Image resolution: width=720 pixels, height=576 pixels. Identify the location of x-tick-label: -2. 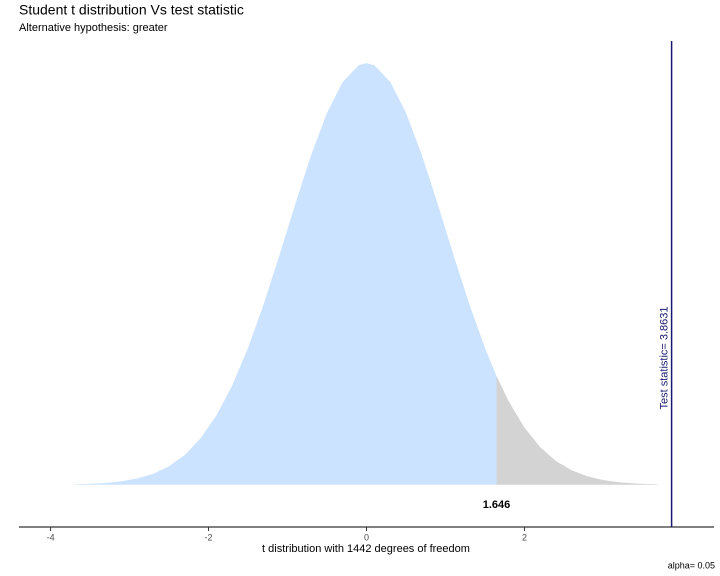
(209, 537).